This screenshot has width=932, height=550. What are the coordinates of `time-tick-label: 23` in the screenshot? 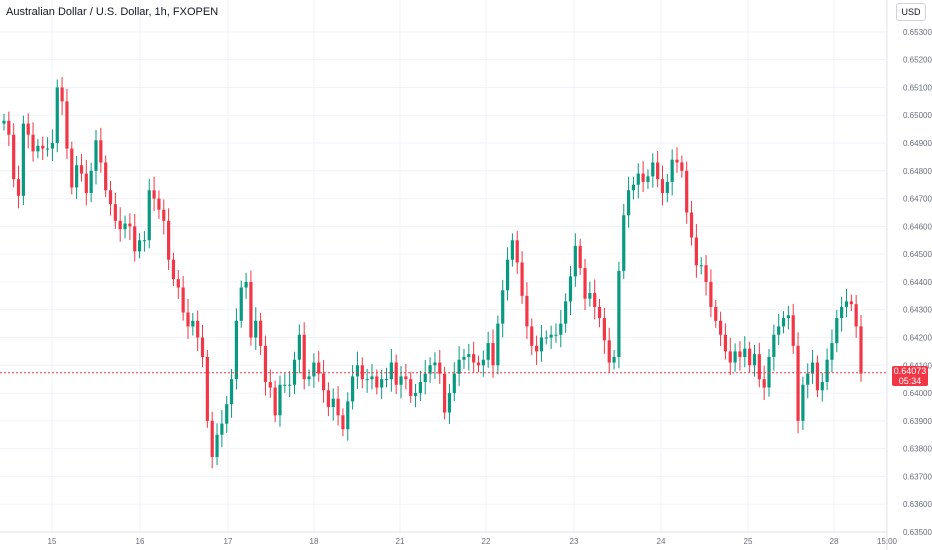 It's located at (574, 541).